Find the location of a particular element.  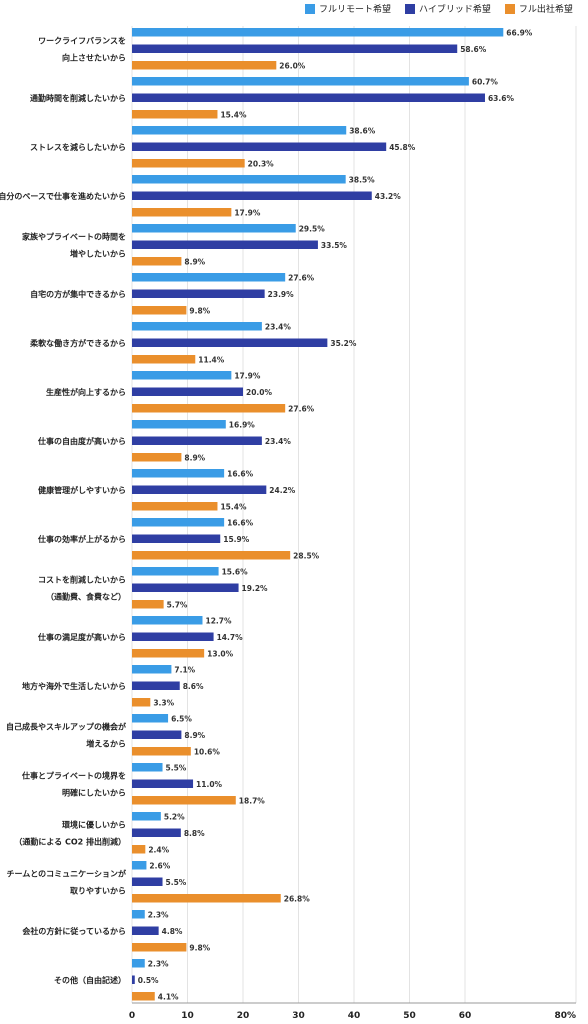

x-tick-label: 20 is located at coordinates (243, 1016).